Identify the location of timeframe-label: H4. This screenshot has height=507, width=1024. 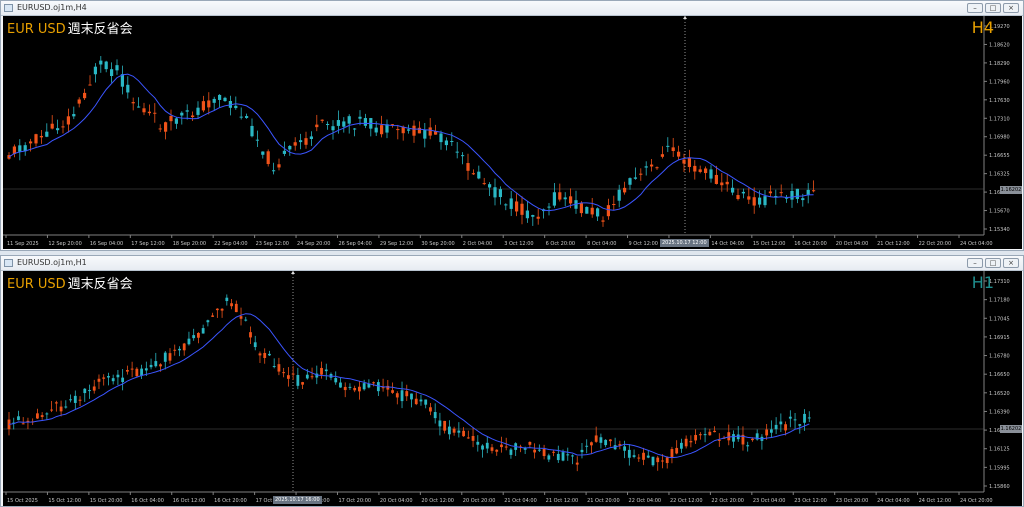
(982, 27).